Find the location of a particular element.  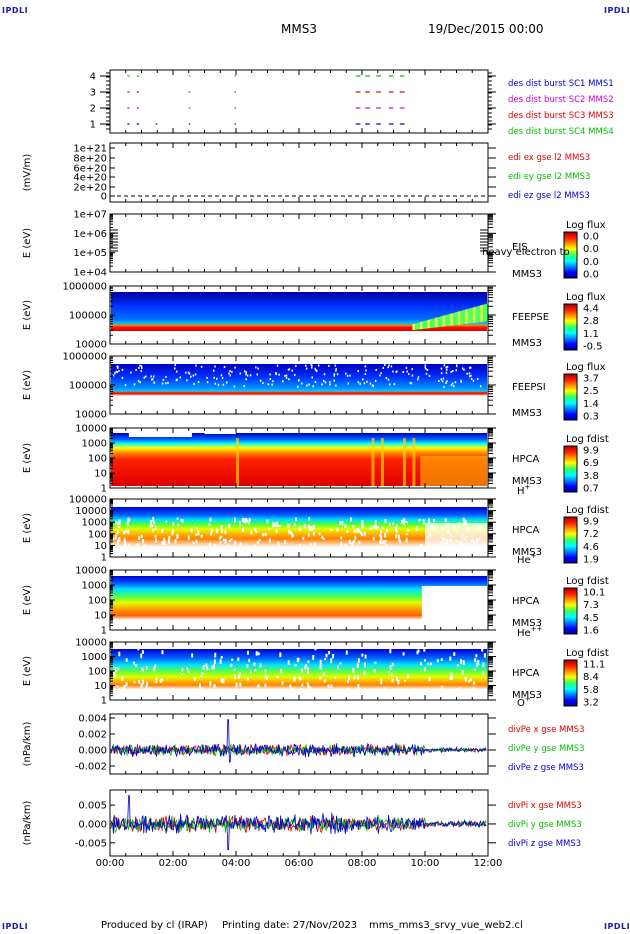

feepsi-cbar-tick-label: 3.7 is located at coordinates (591, 379).